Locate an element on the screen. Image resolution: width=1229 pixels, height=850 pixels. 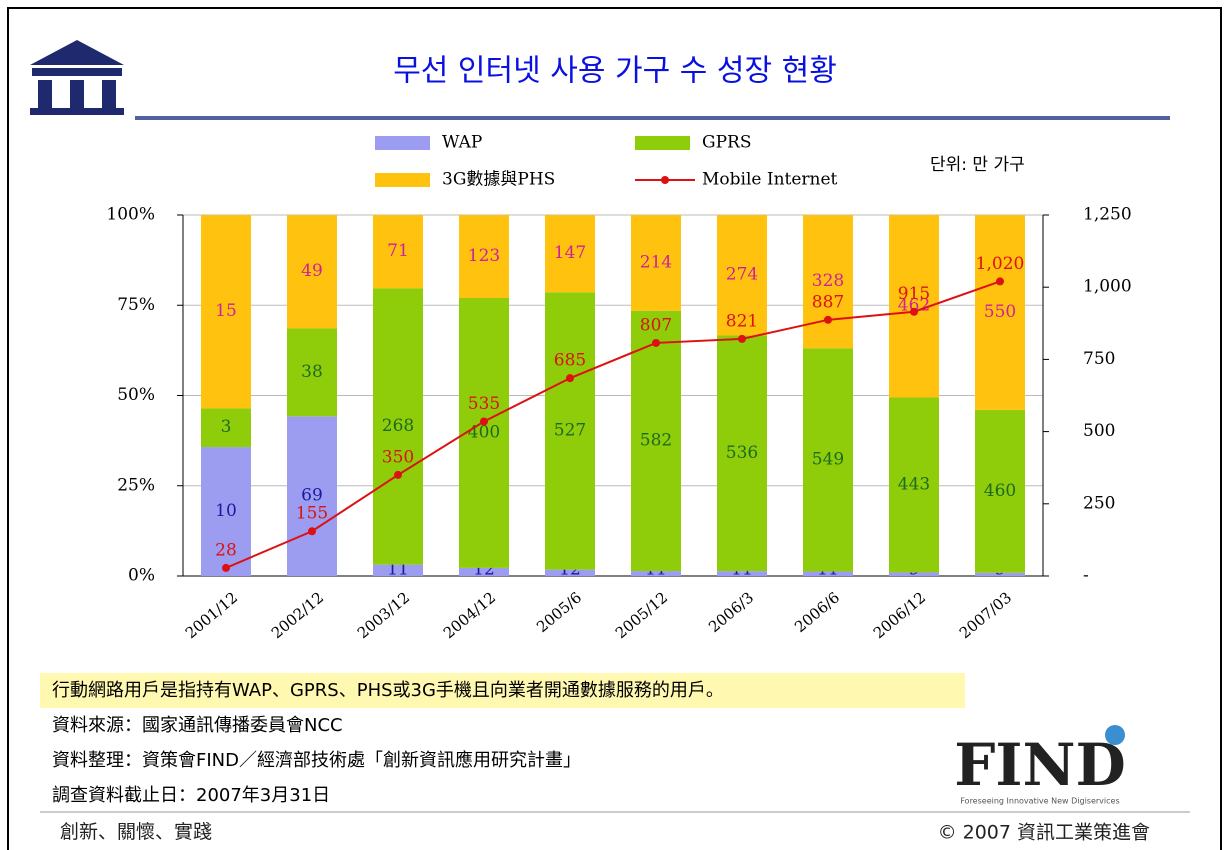
data-label: 15 is located at coordinates (226, 311).